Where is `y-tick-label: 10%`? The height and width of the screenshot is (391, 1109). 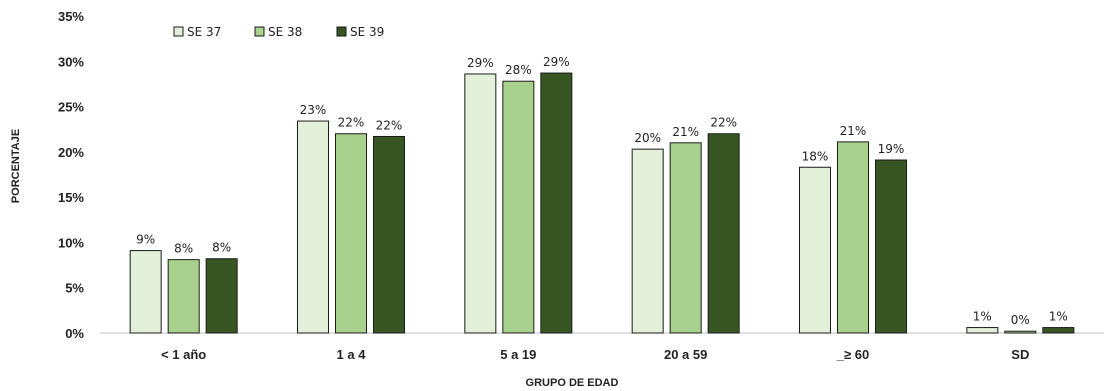 y-tick-label: 10% is located at coordinates (71, 242).